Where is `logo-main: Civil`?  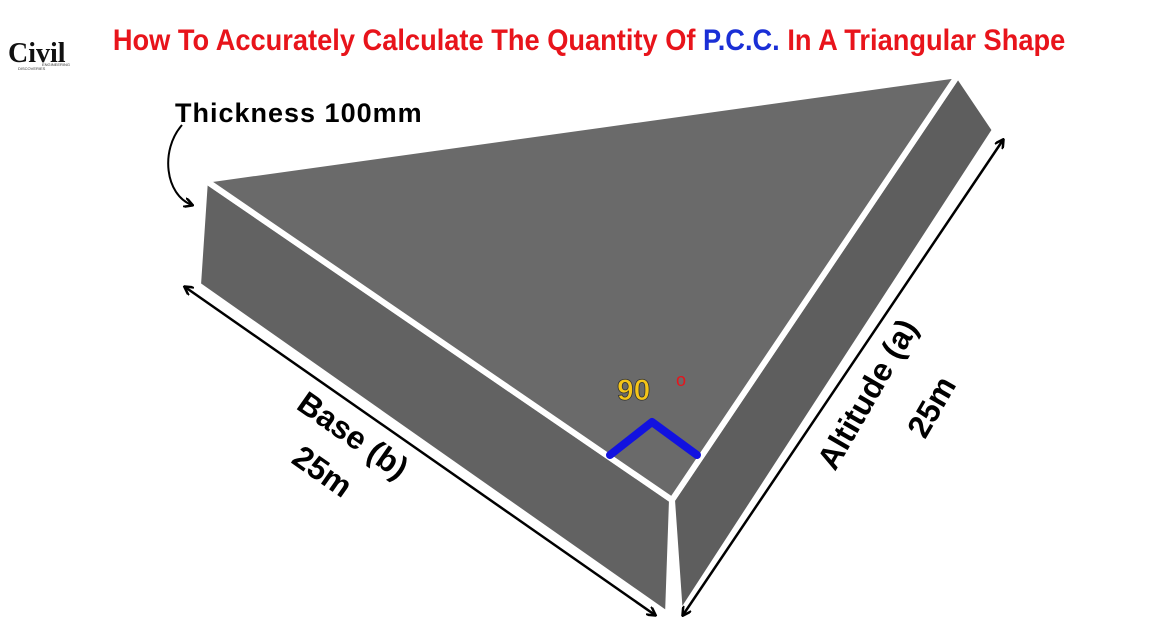
logo-main: Civil is located at coordinates (37, 53).